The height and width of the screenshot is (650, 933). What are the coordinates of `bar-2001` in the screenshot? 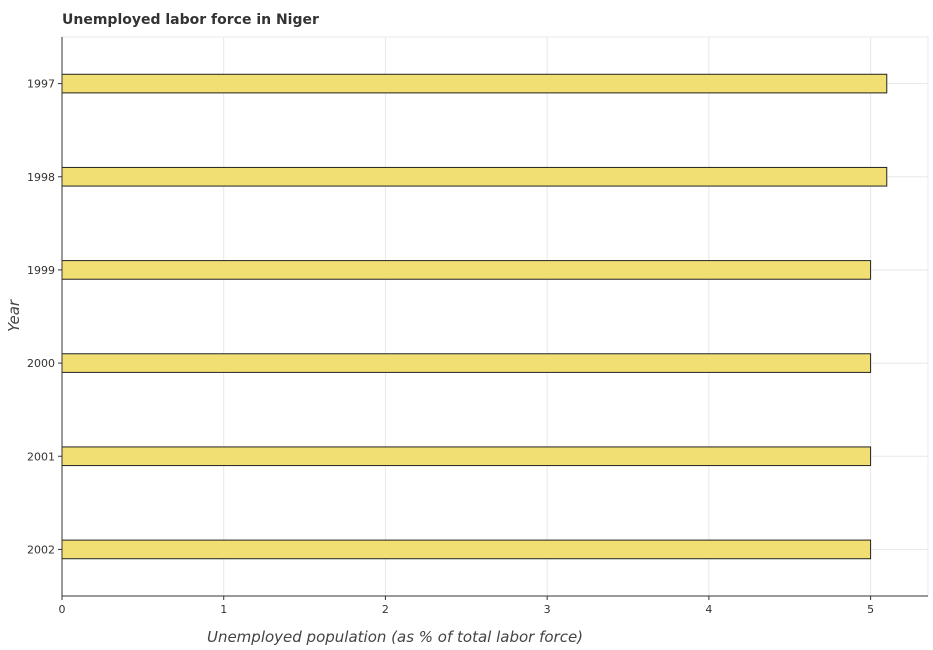 It's located at (466, 456).